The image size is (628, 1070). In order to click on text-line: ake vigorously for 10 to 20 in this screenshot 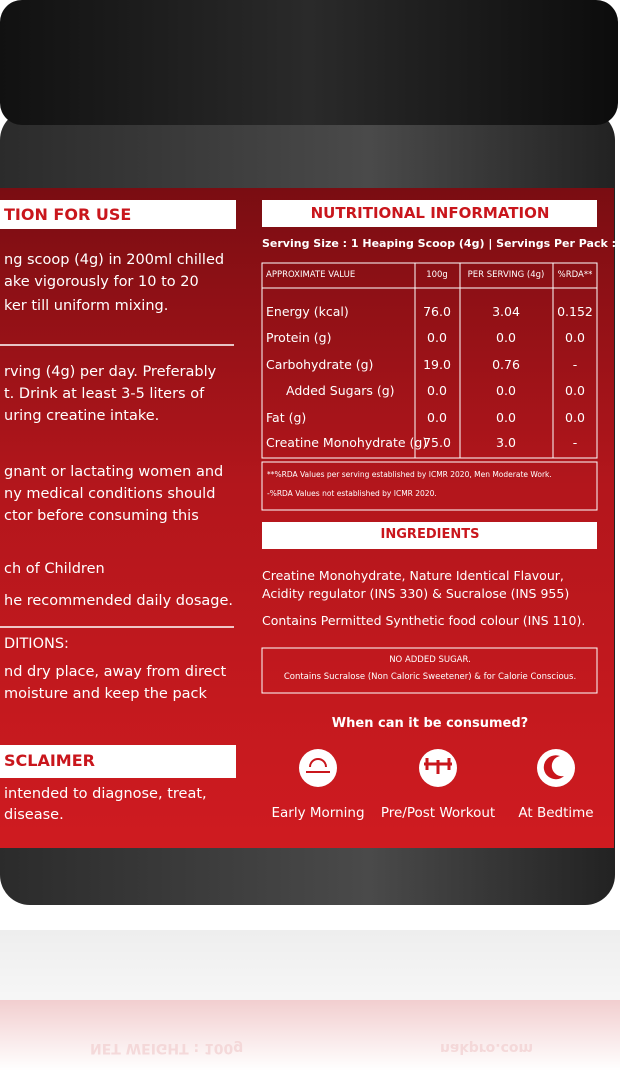, I will do `click(101, 282)`.